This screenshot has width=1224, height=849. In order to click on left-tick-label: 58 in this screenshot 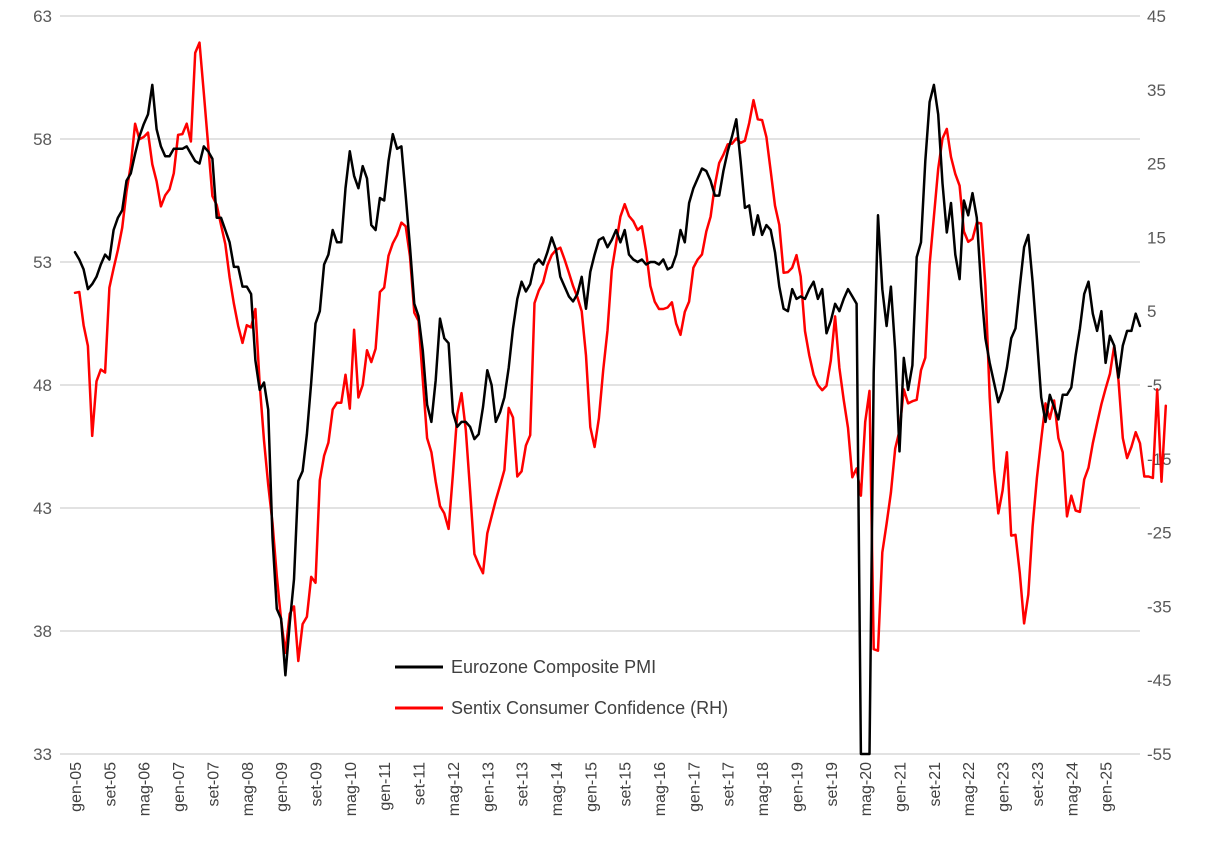, I will do `click(42, 139)`.